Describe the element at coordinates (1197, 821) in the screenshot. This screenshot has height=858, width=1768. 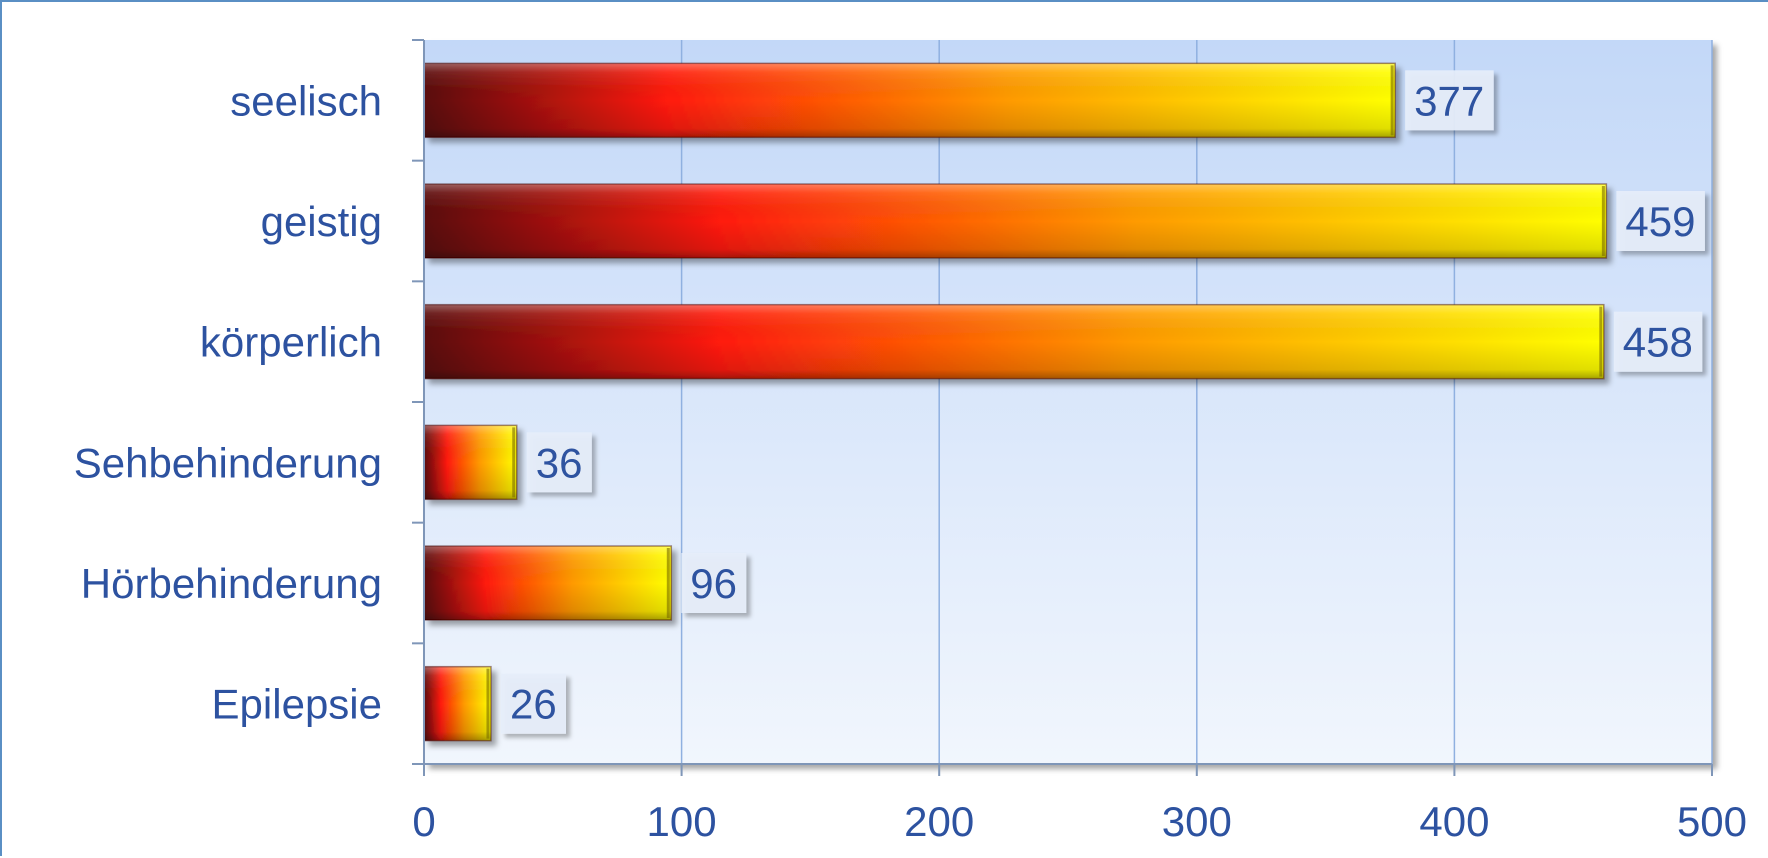
I see `x-tick-label-300: 300` at that location.